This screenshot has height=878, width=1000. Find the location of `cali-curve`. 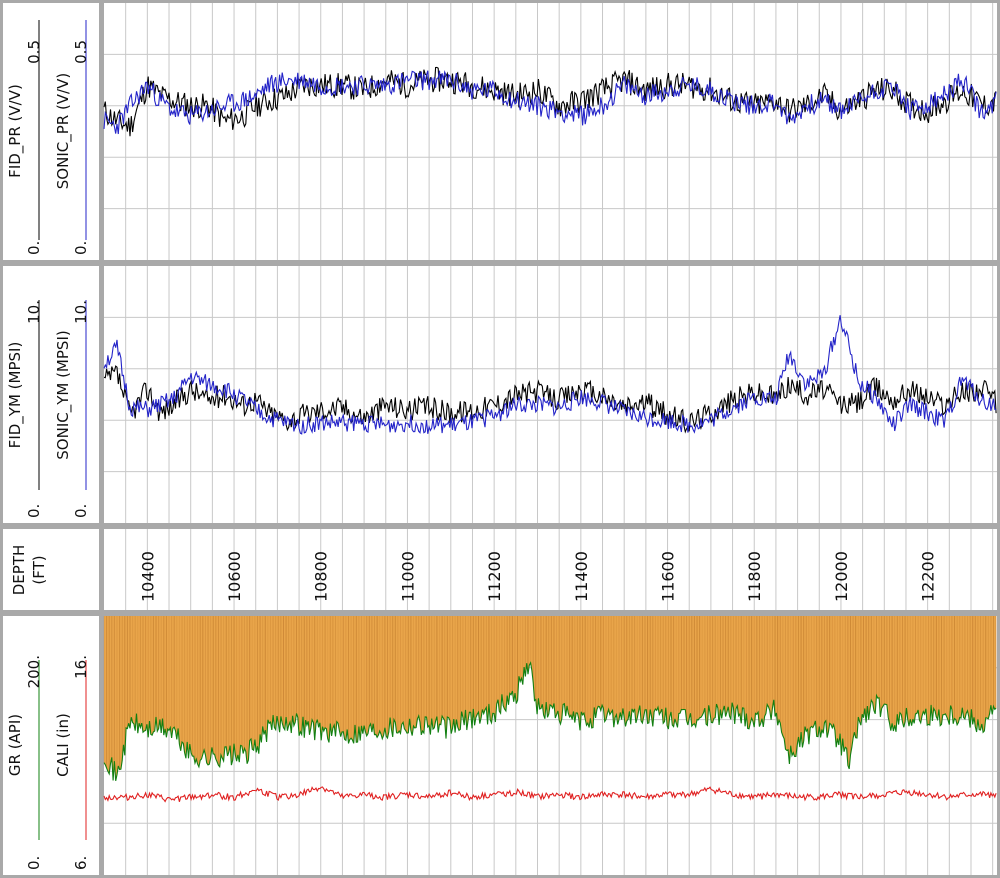

cali-curve is located at coordinates (550, 794).